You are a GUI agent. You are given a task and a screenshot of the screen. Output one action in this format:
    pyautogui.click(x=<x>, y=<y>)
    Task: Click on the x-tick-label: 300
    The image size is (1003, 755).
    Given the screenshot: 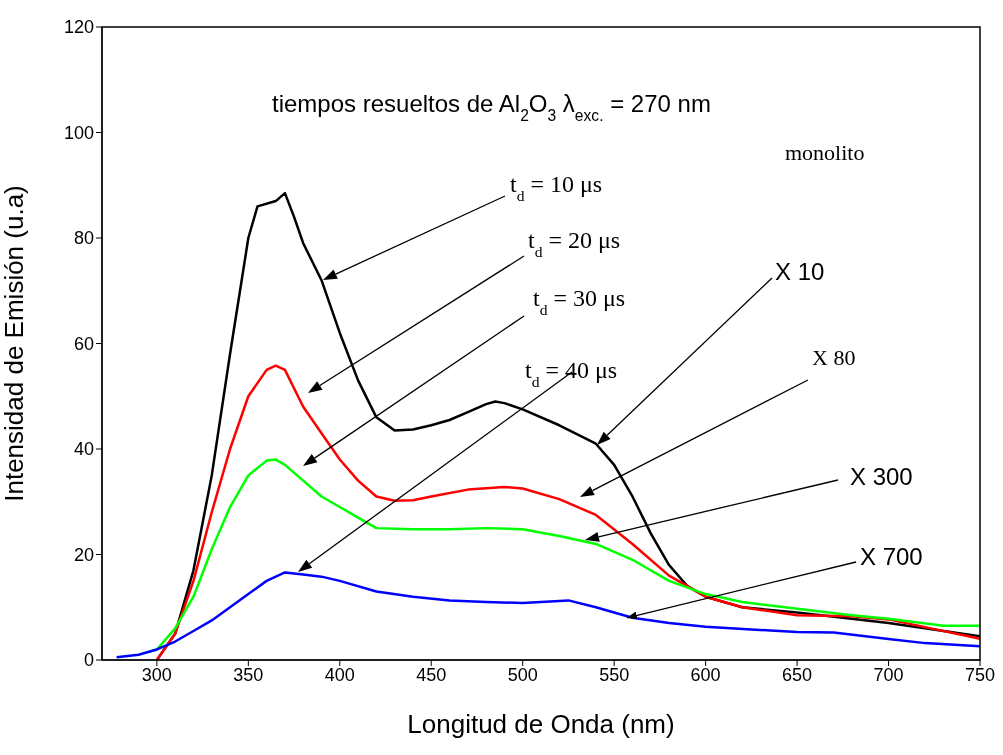 What is the action you would take?
    pyautogui.click(x=156, y=674)
    